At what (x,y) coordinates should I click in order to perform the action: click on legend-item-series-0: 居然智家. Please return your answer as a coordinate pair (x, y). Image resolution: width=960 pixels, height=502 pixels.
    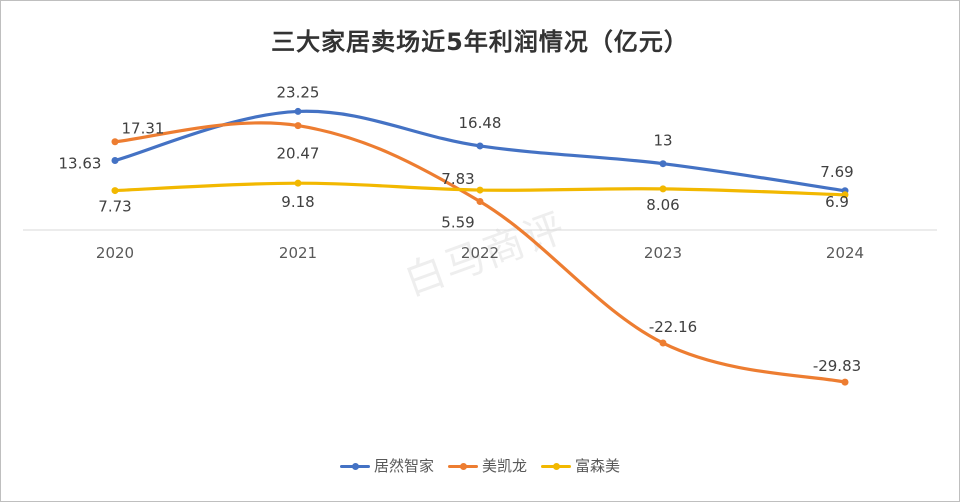
    Looking at the image, I should click on (386, 465).